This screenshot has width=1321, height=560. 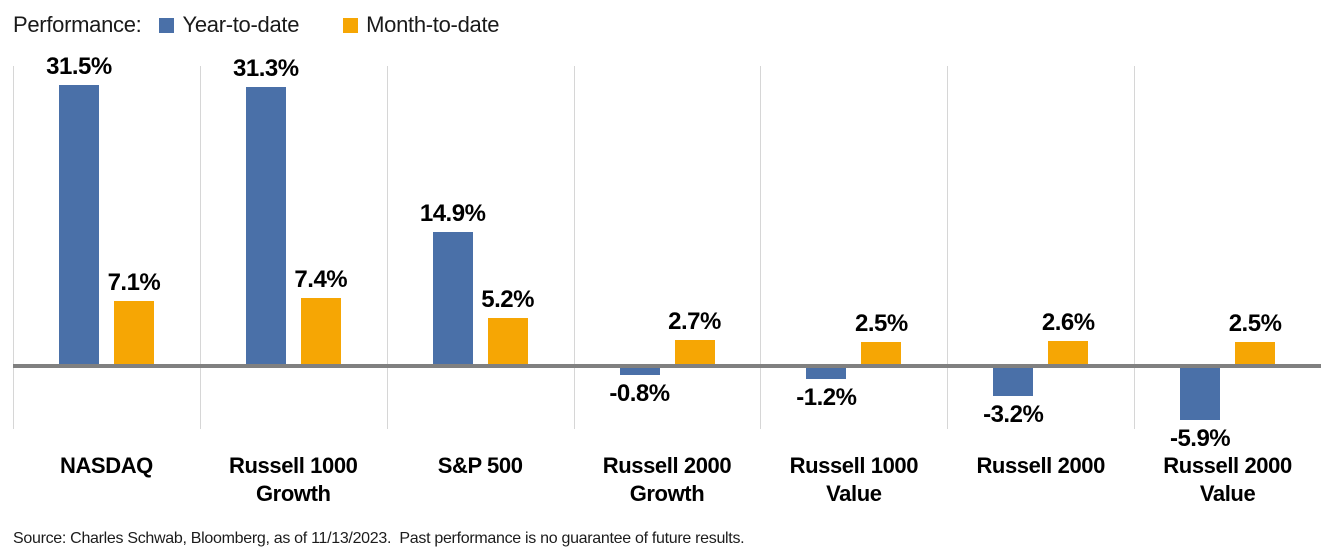 I want to click on category-label-text: Russell 2000 Value, so click(x=1227, y=479).